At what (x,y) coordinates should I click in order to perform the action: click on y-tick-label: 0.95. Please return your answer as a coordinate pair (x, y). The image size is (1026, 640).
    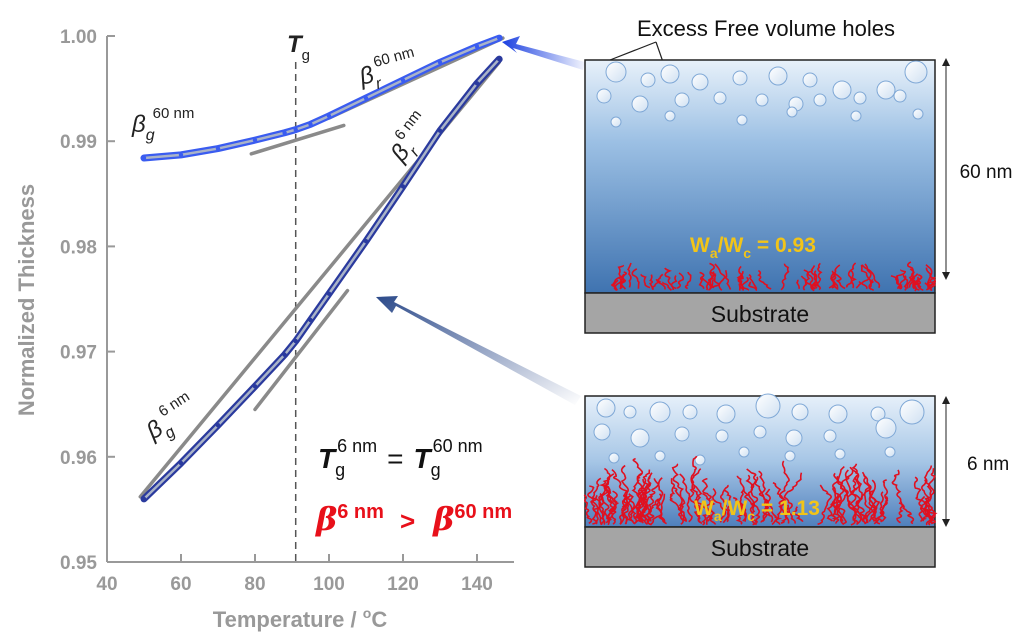
    Looking at the image, I should click on (78, 563).